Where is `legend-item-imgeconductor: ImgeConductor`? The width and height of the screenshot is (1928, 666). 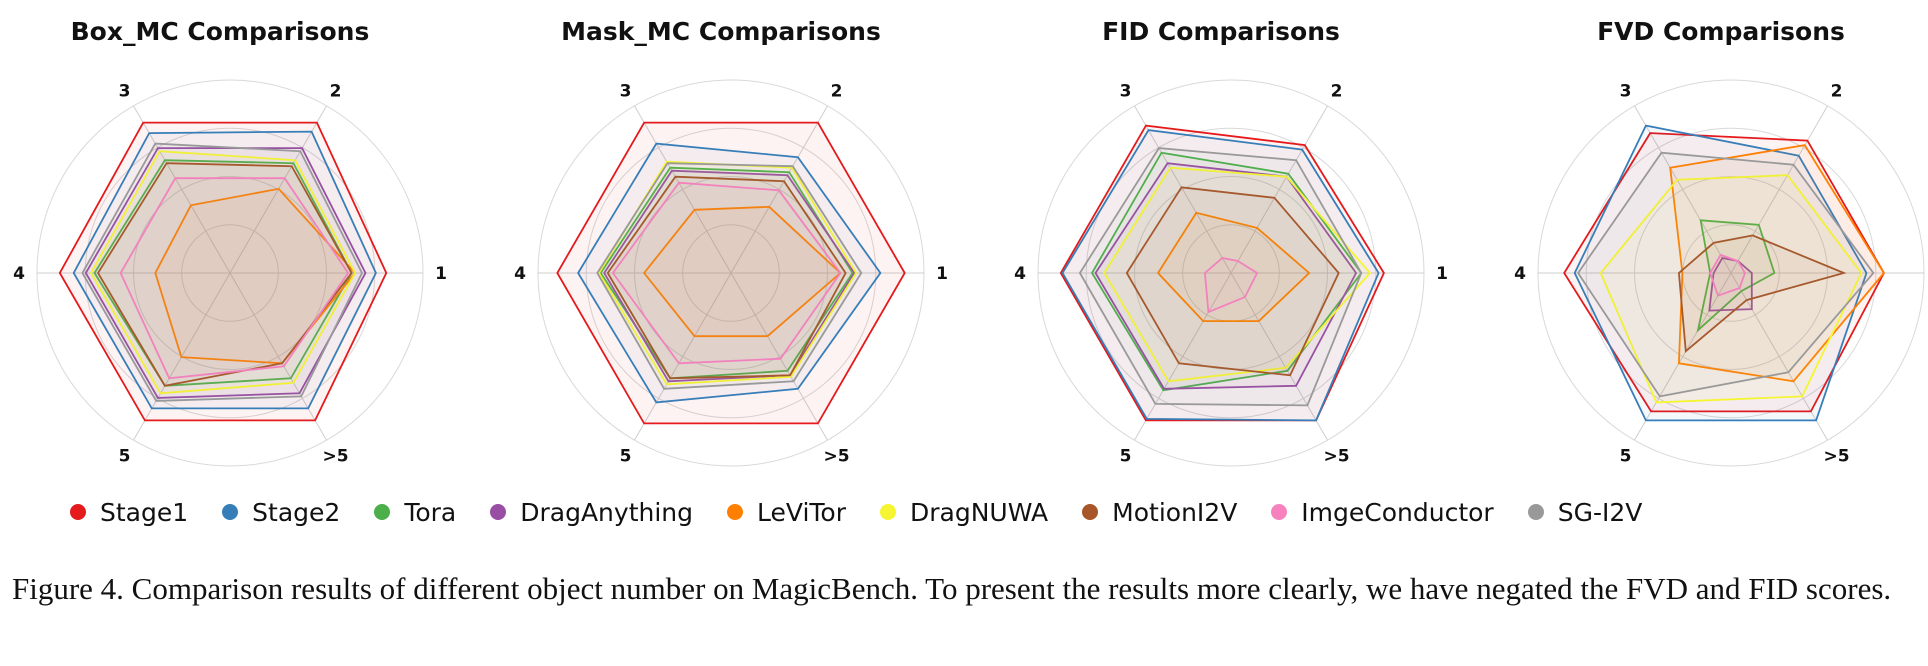 legend-item-imgeconductor: ImgeConductor is located at coordinates (1382, 512).